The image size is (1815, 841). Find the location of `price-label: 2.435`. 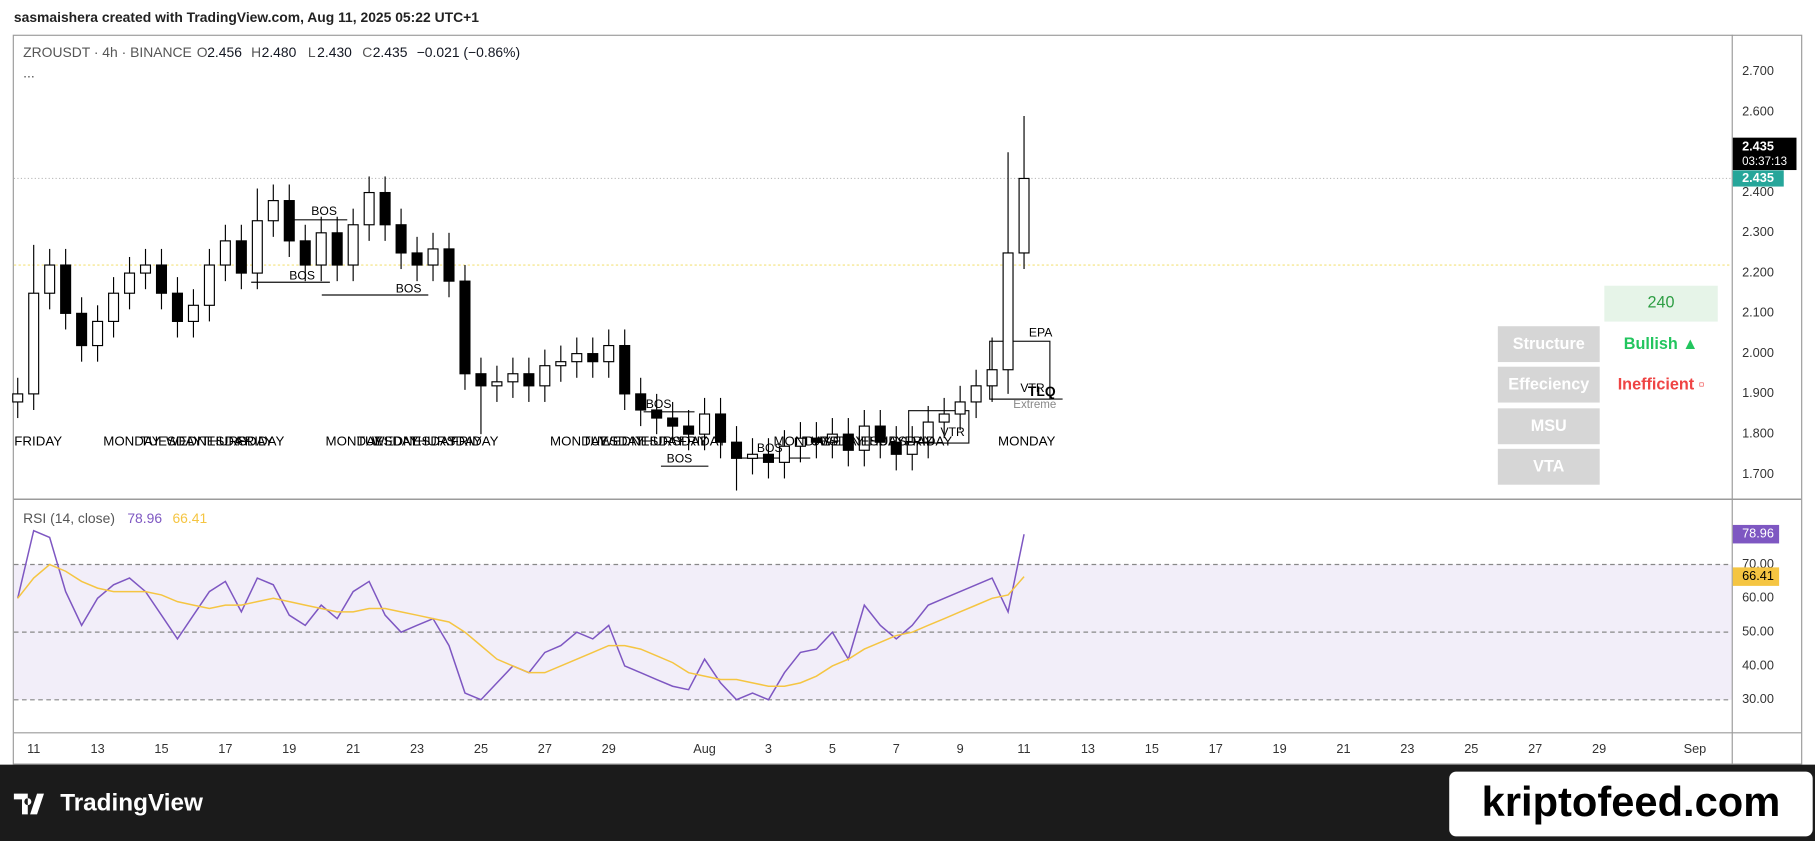

price-label: 2.435 is located at coordinates (1758, 177).